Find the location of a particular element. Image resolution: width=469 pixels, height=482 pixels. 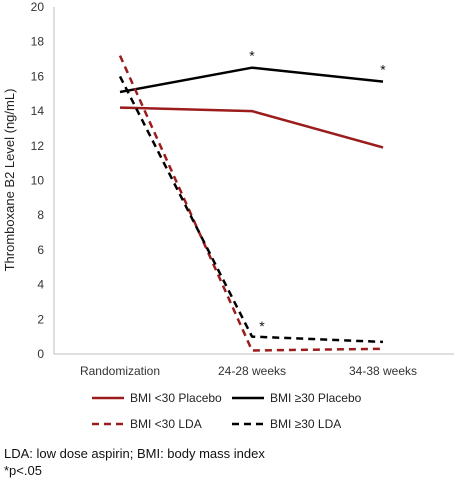

legend-label: BMI <30 LDA is located at coordinates (166, 424).